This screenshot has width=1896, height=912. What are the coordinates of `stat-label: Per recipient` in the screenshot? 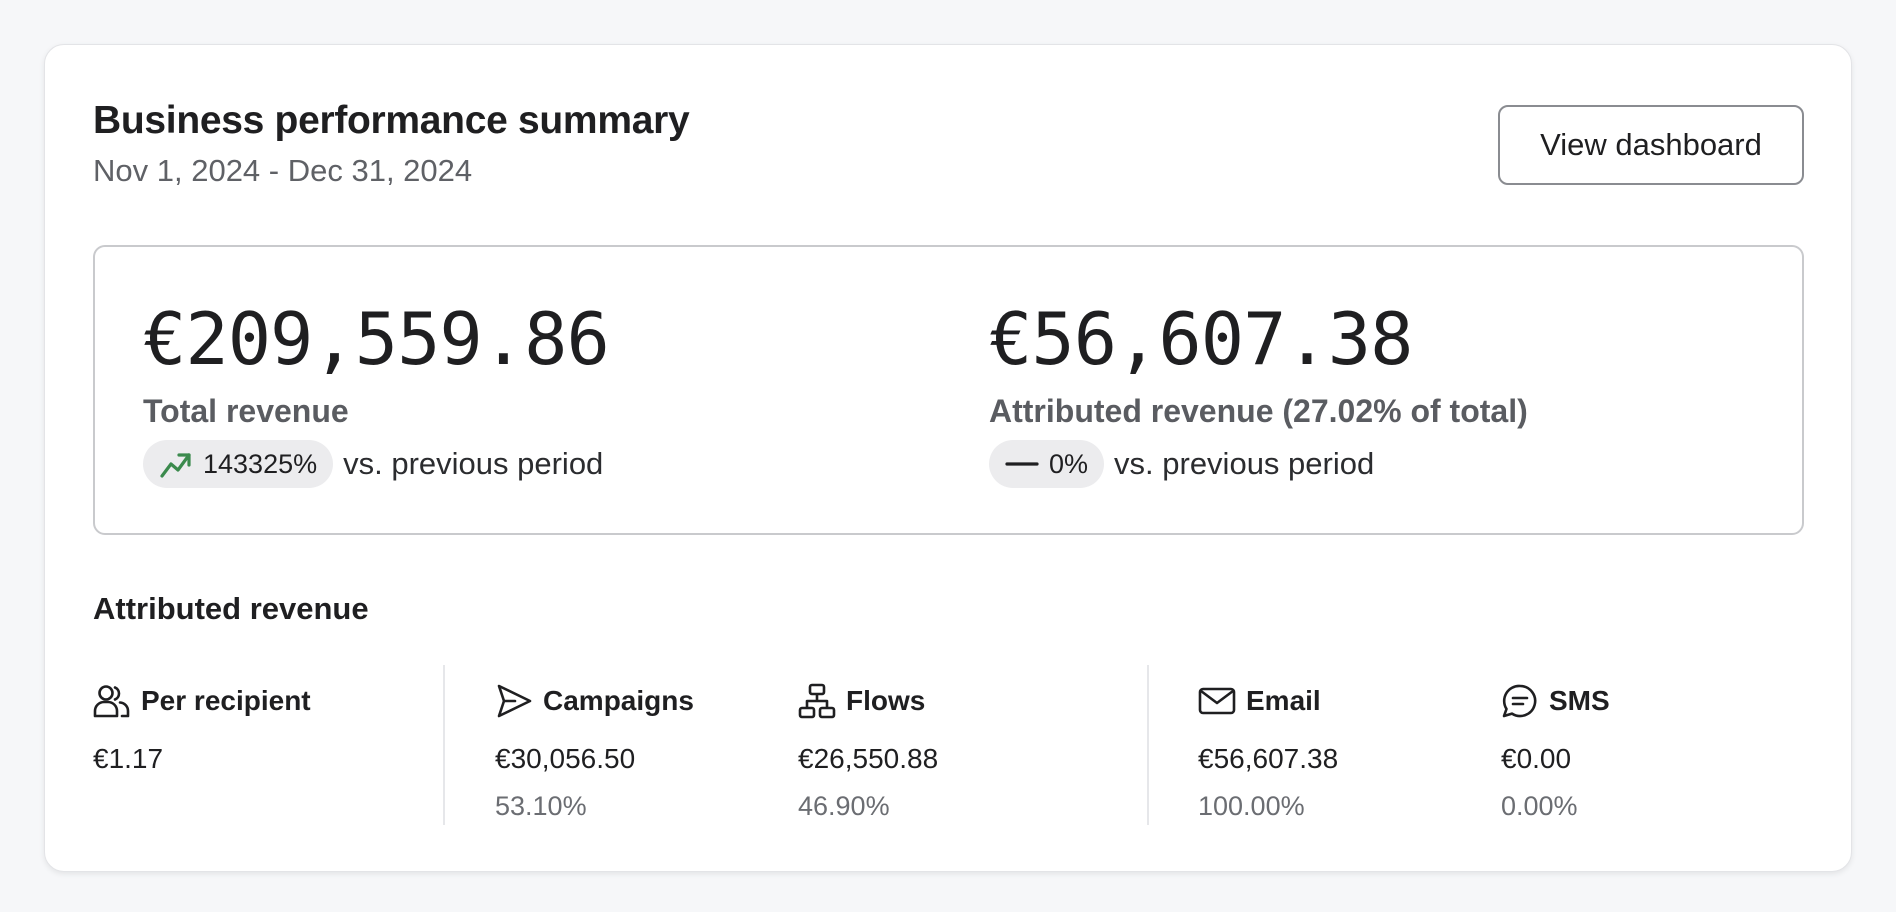 It's located at (226, 700).